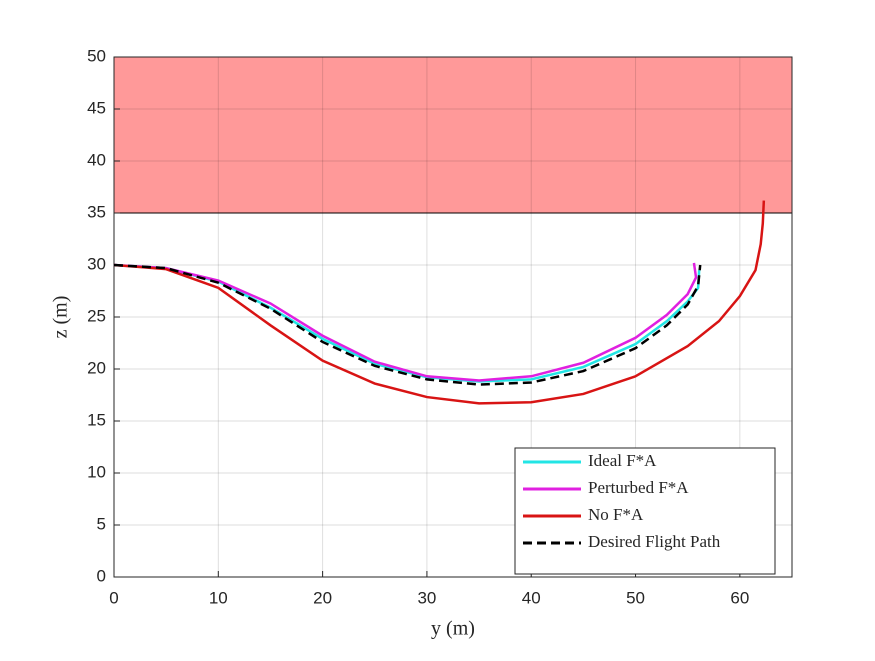 This screenshot has width=875, height=661. What do you see at coordinates (638, 487) in the screenshot?
I see `legend-label: Perturbed F*A` at bounding box center [638, 487].